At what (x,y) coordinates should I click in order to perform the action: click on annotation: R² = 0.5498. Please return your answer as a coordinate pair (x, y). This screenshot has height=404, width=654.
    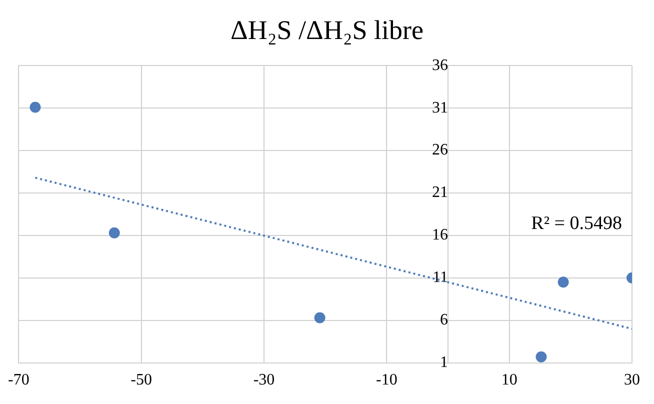
    Looking at the image, I should click on (576, 223).